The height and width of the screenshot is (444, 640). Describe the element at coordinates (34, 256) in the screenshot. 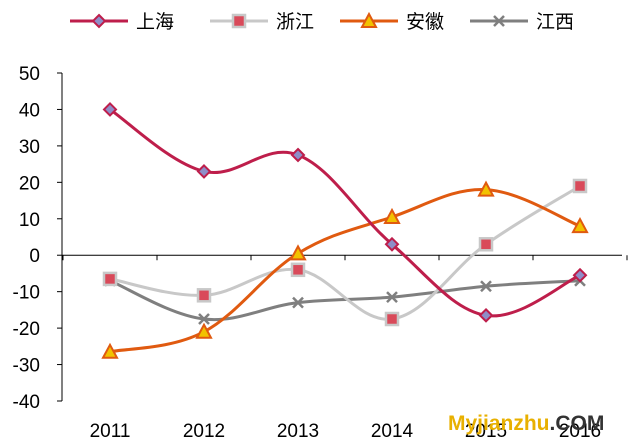

I see `y-tick-label: 0` at that location.